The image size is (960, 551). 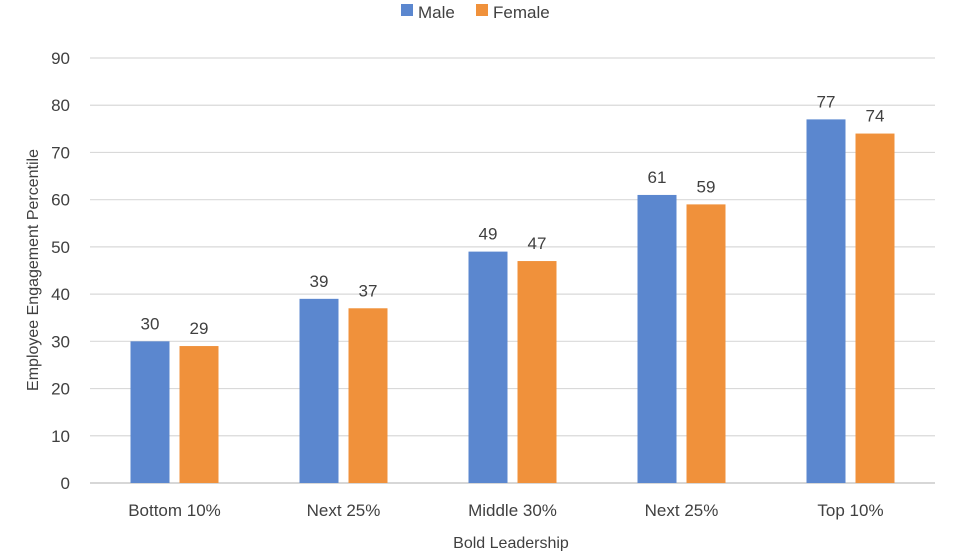 I want to click on data-label-male: 49, so click(x=488, y=234).